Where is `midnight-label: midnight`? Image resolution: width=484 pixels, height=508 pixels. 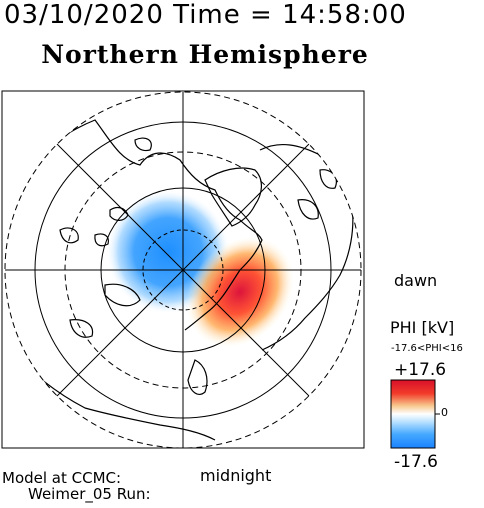
midnight-label: midnight is located at coordinates (236, 475).